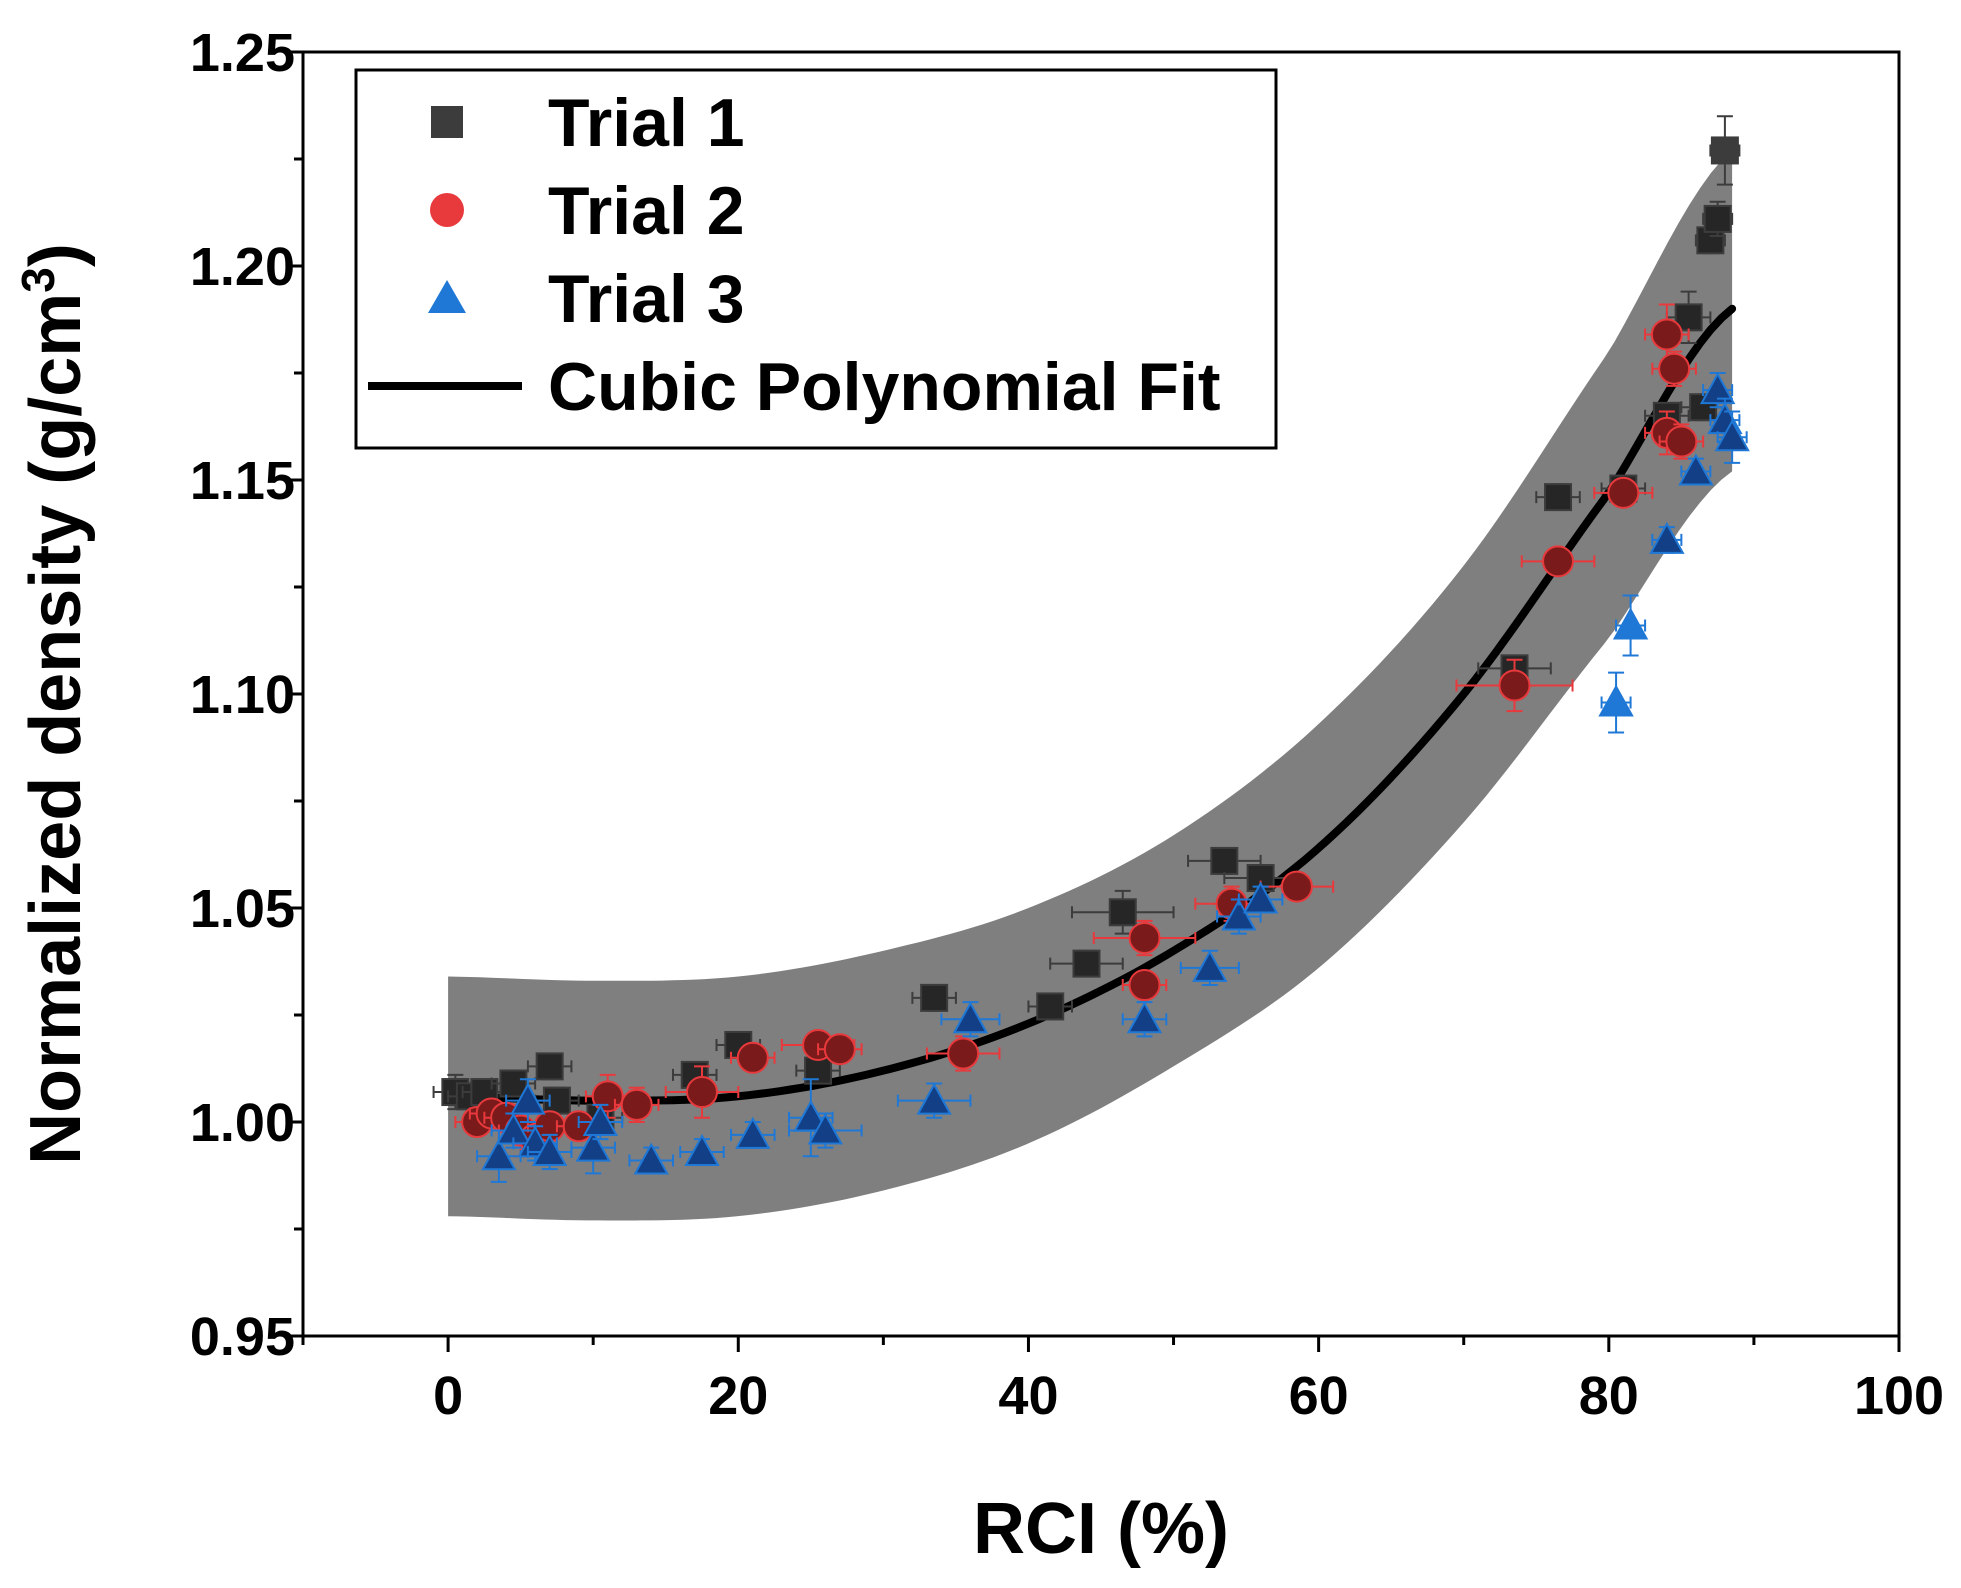 This screenshot has height=1588, width=1961. Describe the element at coordinates (884, 387) in the screenshot. I see `legend-label: Cubic Polynomial Fit` at that location.